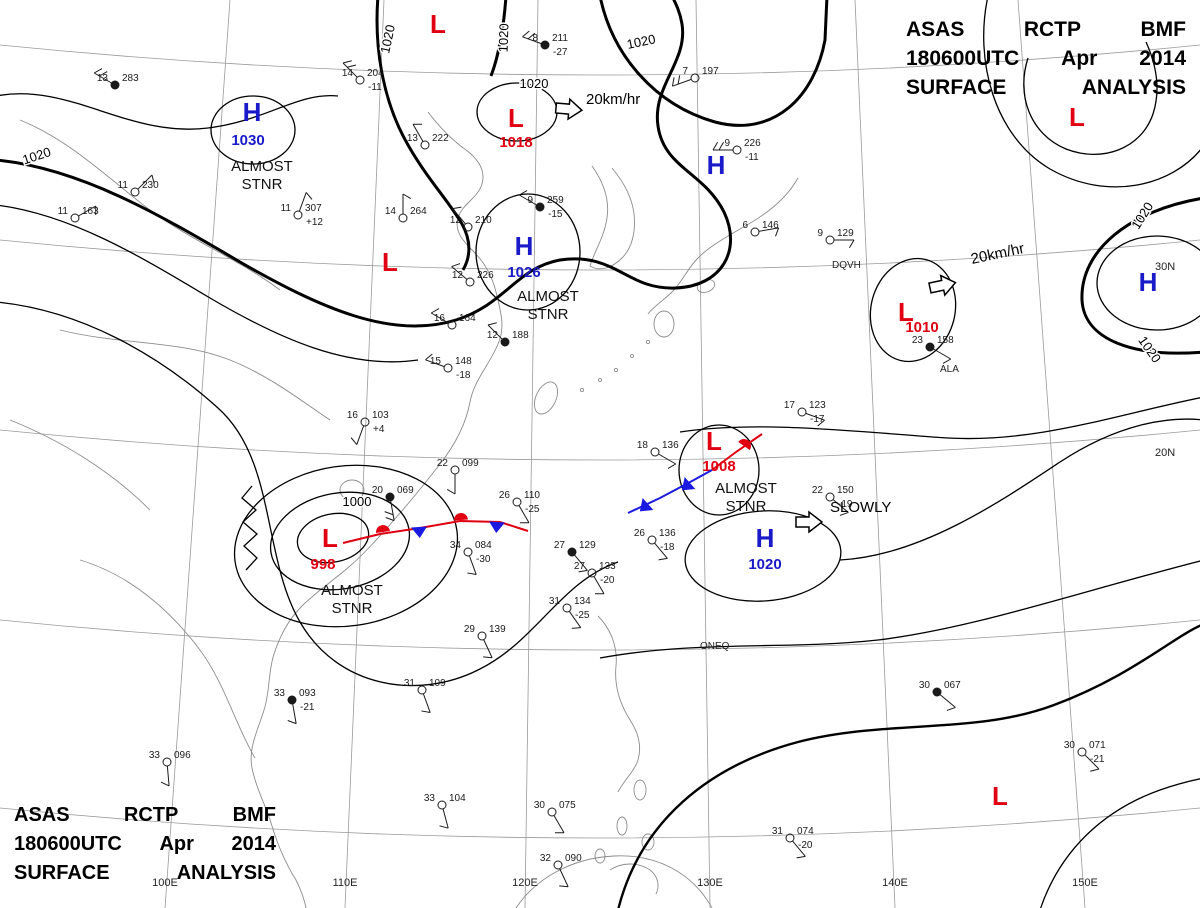  What do you see at coordinates (378, 490) in the screenshot?
I see `station-temp: 20` at bounding box center [378, 490].